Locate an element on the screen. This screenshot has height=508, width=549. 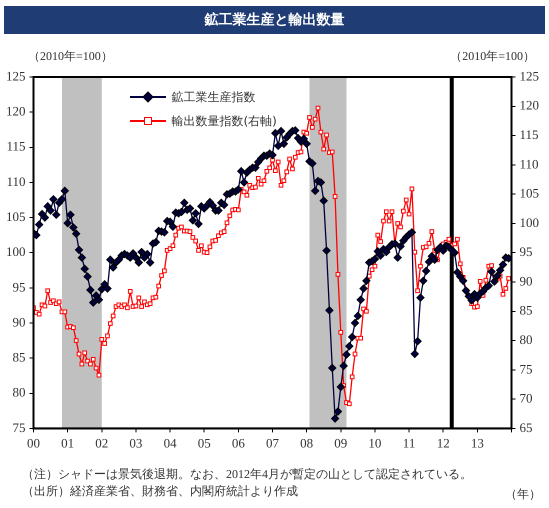
legend-label: 輸出数量指数(右軸) is located at coordinates (224, 121).